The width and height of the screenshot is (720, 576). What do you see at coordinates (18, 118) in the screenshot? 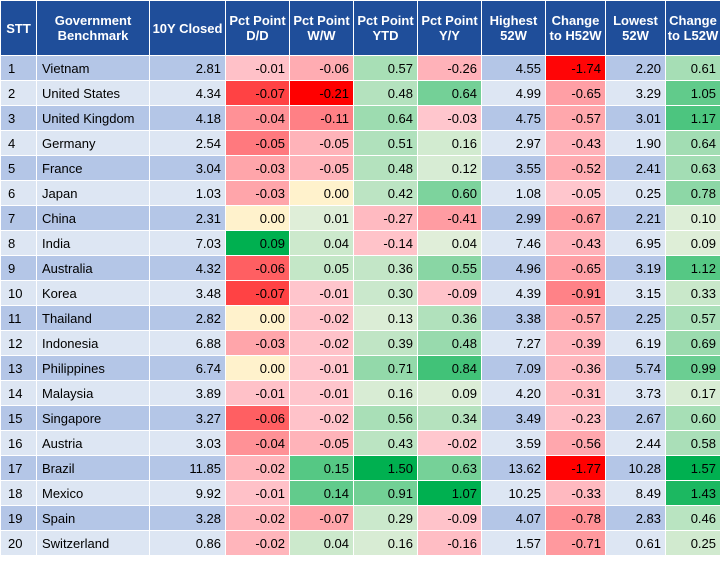
I see `cell-stt: 3` at bounding box center [18, 118].